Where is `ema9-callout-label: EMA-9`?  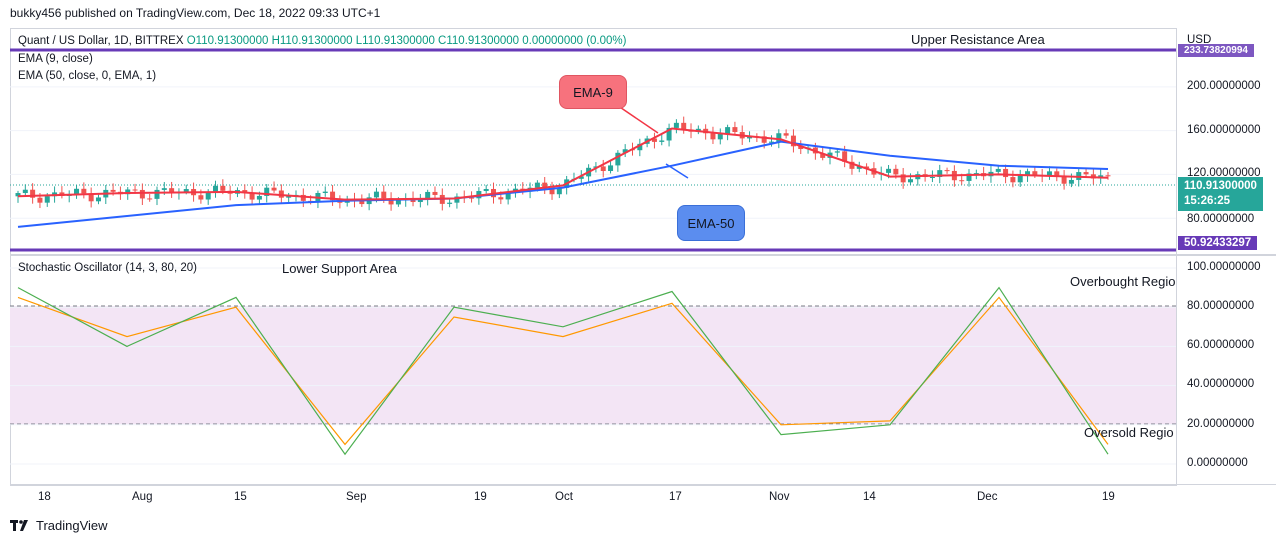
ema9-callout-label: EMA-9 is located at coordinates (593, 92).